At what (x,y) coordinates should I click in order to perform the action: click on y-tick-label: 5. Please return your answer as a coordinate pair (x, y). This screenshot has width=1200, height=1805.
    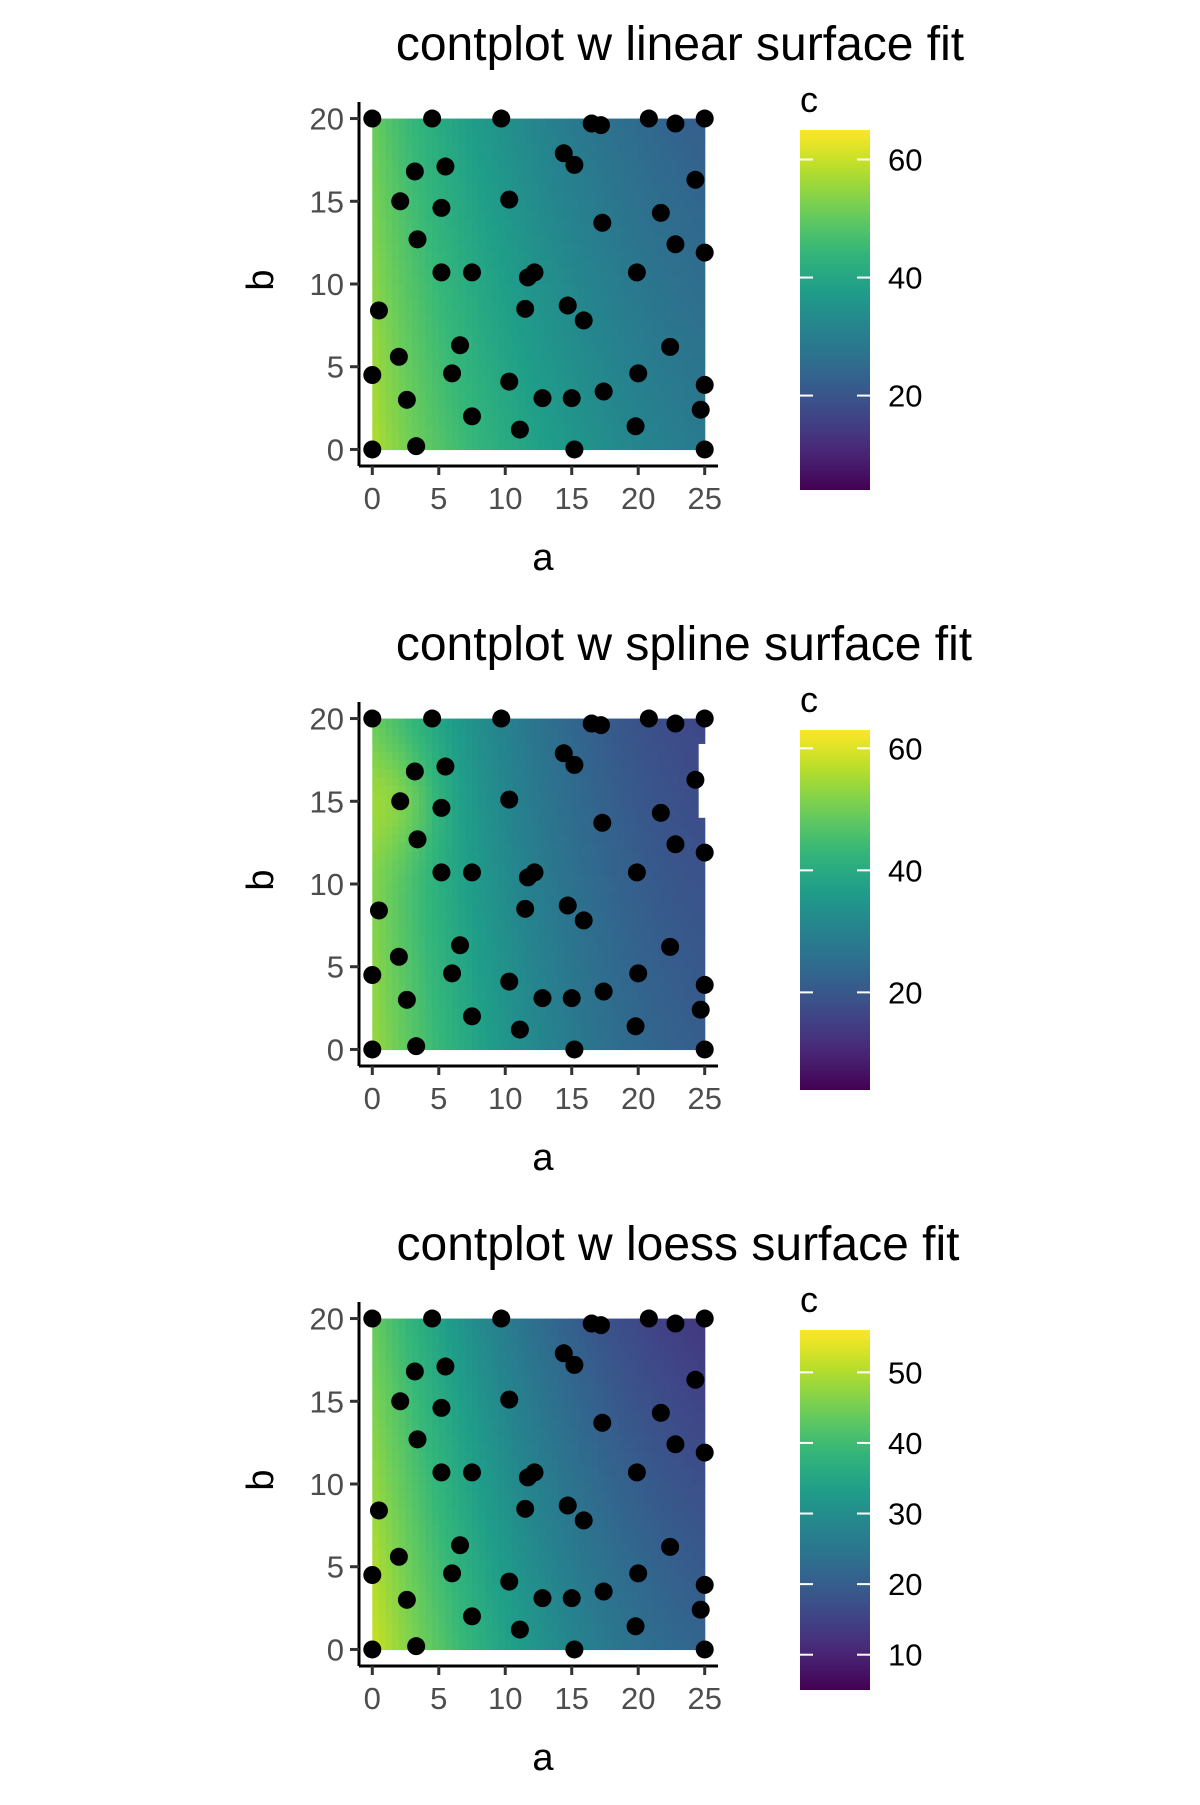
    Looking at the image, I should click on (335, 967).